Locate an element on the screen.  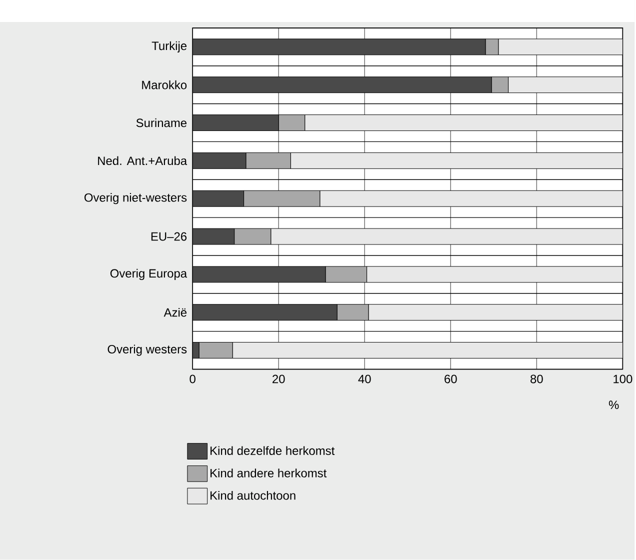
x-tick-label: 80 is located at coordinates (536, 379).